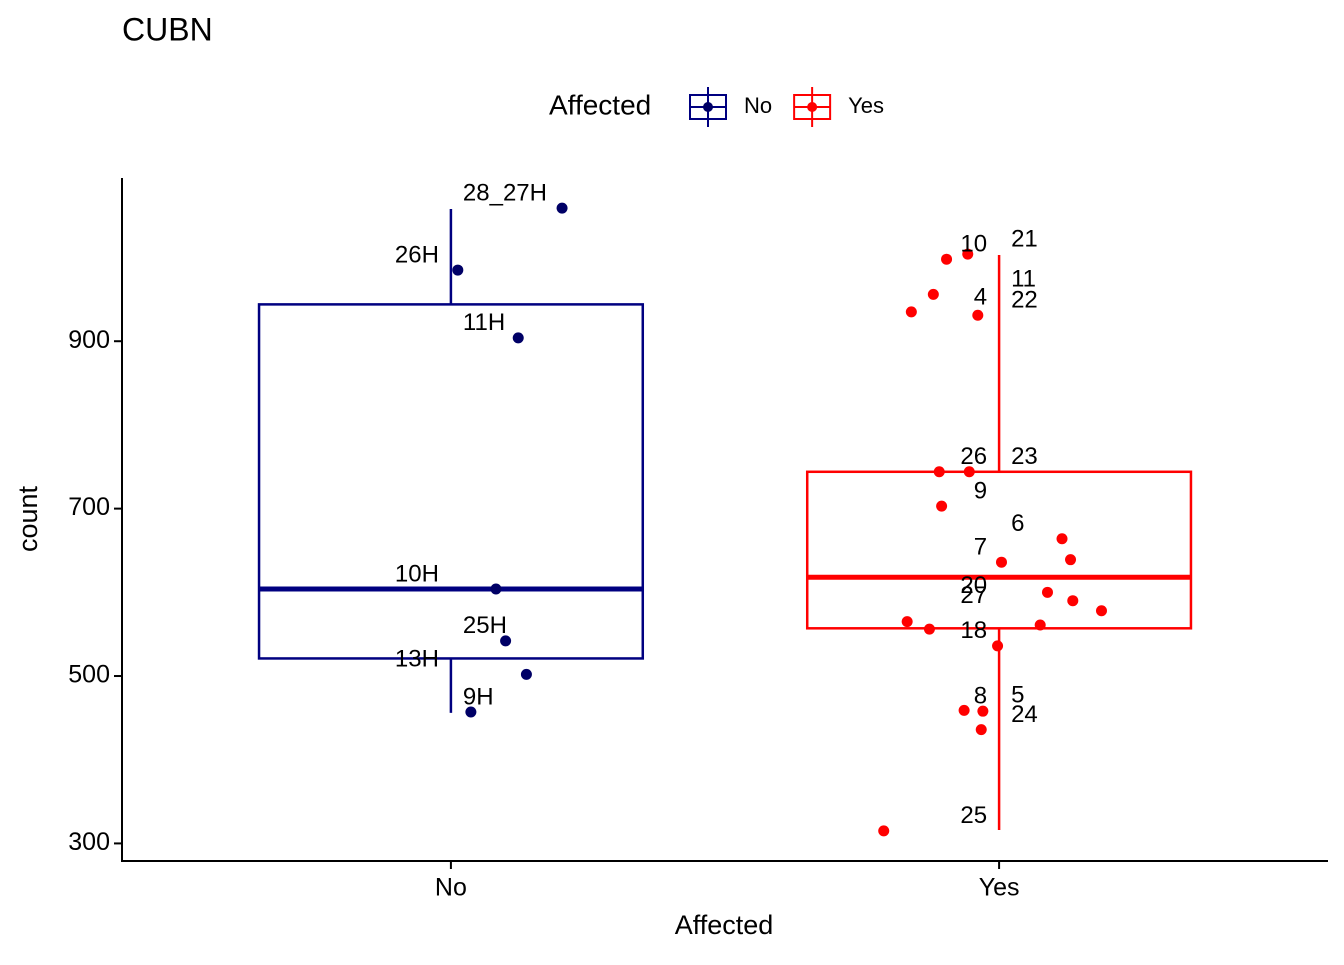  Describe the element at coordinates (478, 696) in the screenshot. I see `point-label: 9H` at that location.